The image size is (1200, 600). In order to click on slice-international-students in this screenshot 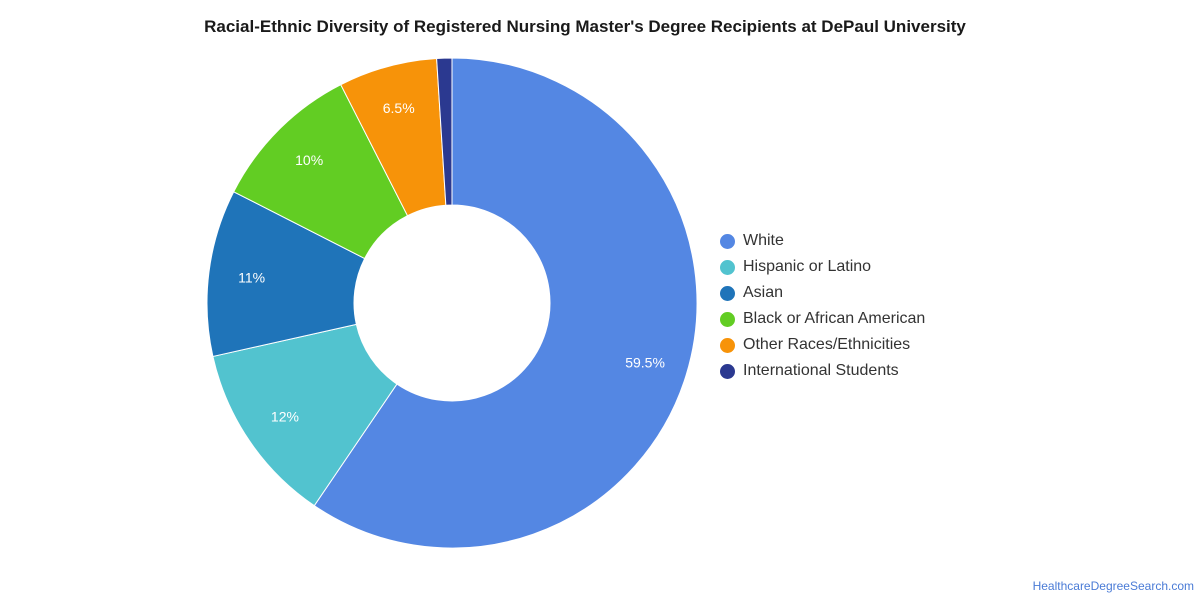, I will do `click(444, 131)`.